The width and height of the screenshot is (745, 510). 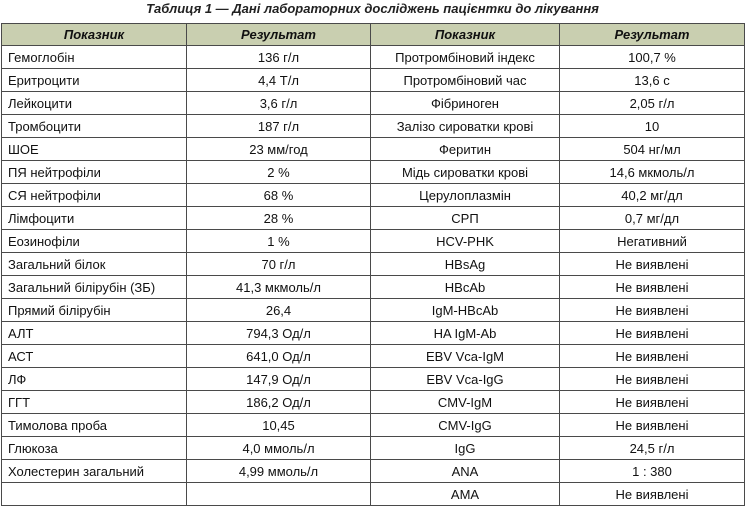 What do you see at coordinates (278, 494) in the screenshot?
I see `result-cell-left` at bounding box center [278, 494].